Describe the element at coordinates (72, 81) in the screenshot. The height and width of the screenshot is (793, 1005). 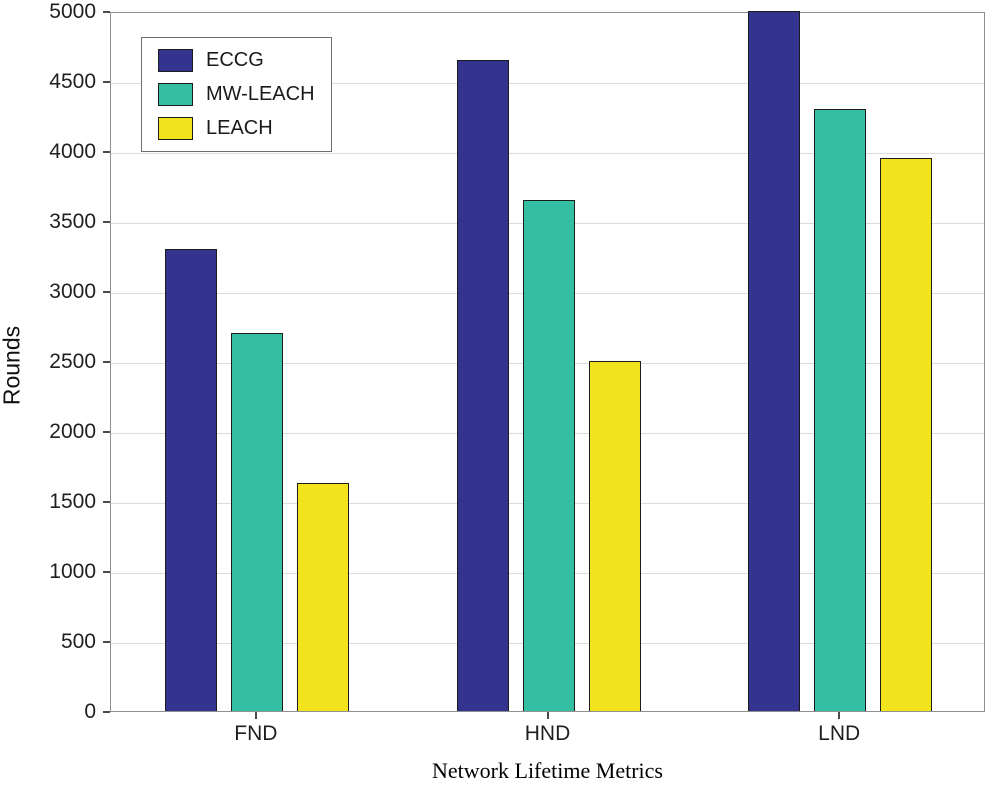
I see `y-tick-label: 4500` at that location.